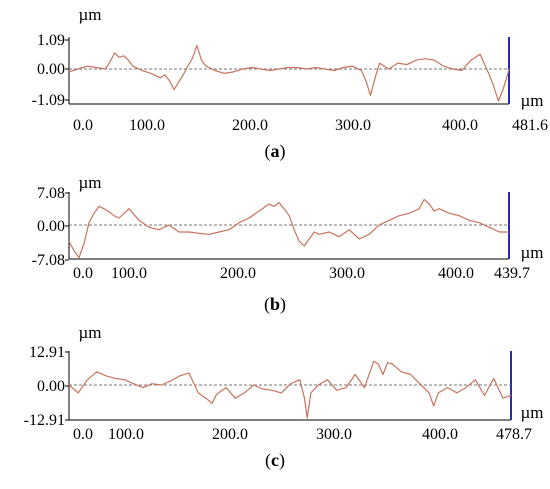 This screenshot has width=550, height=489. Describe the element at coordinates (89, 182) in the screenshot. I see `panel-b-y-unit: µm` at that location.